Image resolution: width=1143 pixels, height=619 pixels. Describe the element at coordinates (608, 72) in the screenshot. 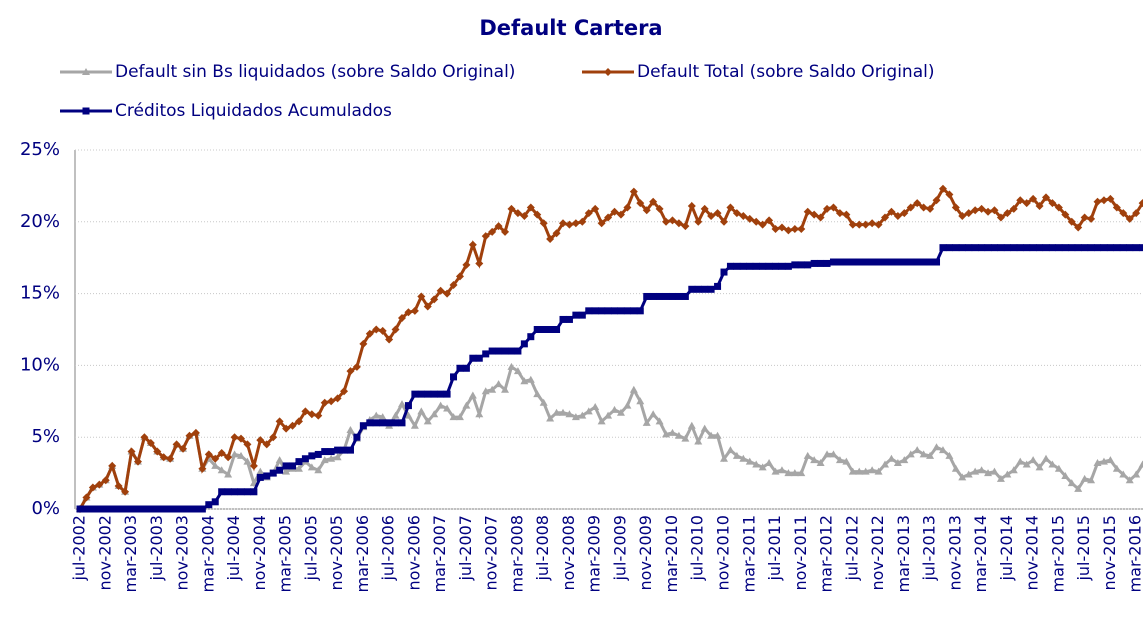

I see `legend-marker` at that location.